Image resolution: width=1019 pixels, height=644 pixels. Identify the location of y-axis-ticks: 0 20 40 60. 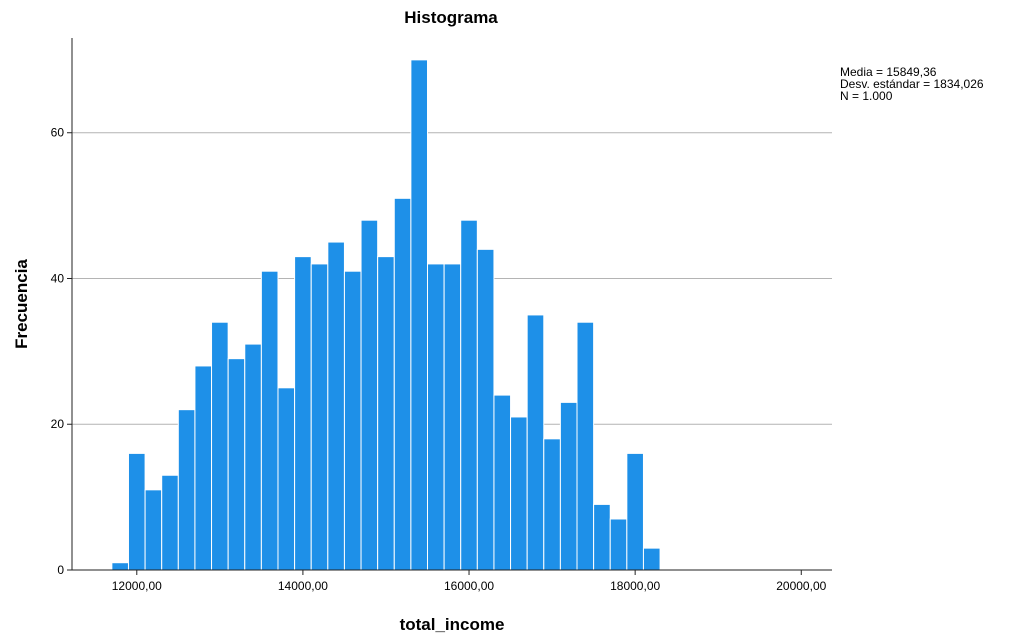
(61, 351).